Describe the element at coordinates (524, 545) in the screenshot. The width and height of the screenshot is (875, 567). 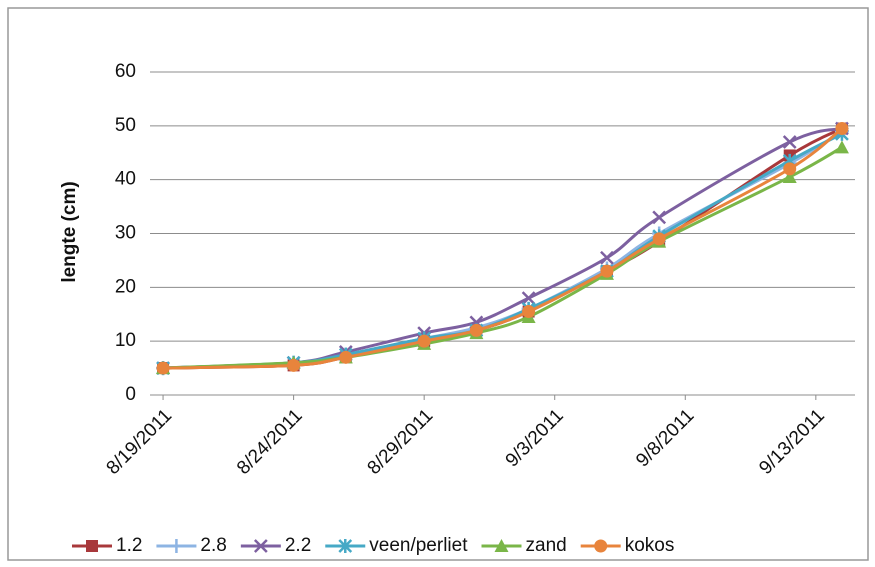
I see `legend-item: zand` at that location.